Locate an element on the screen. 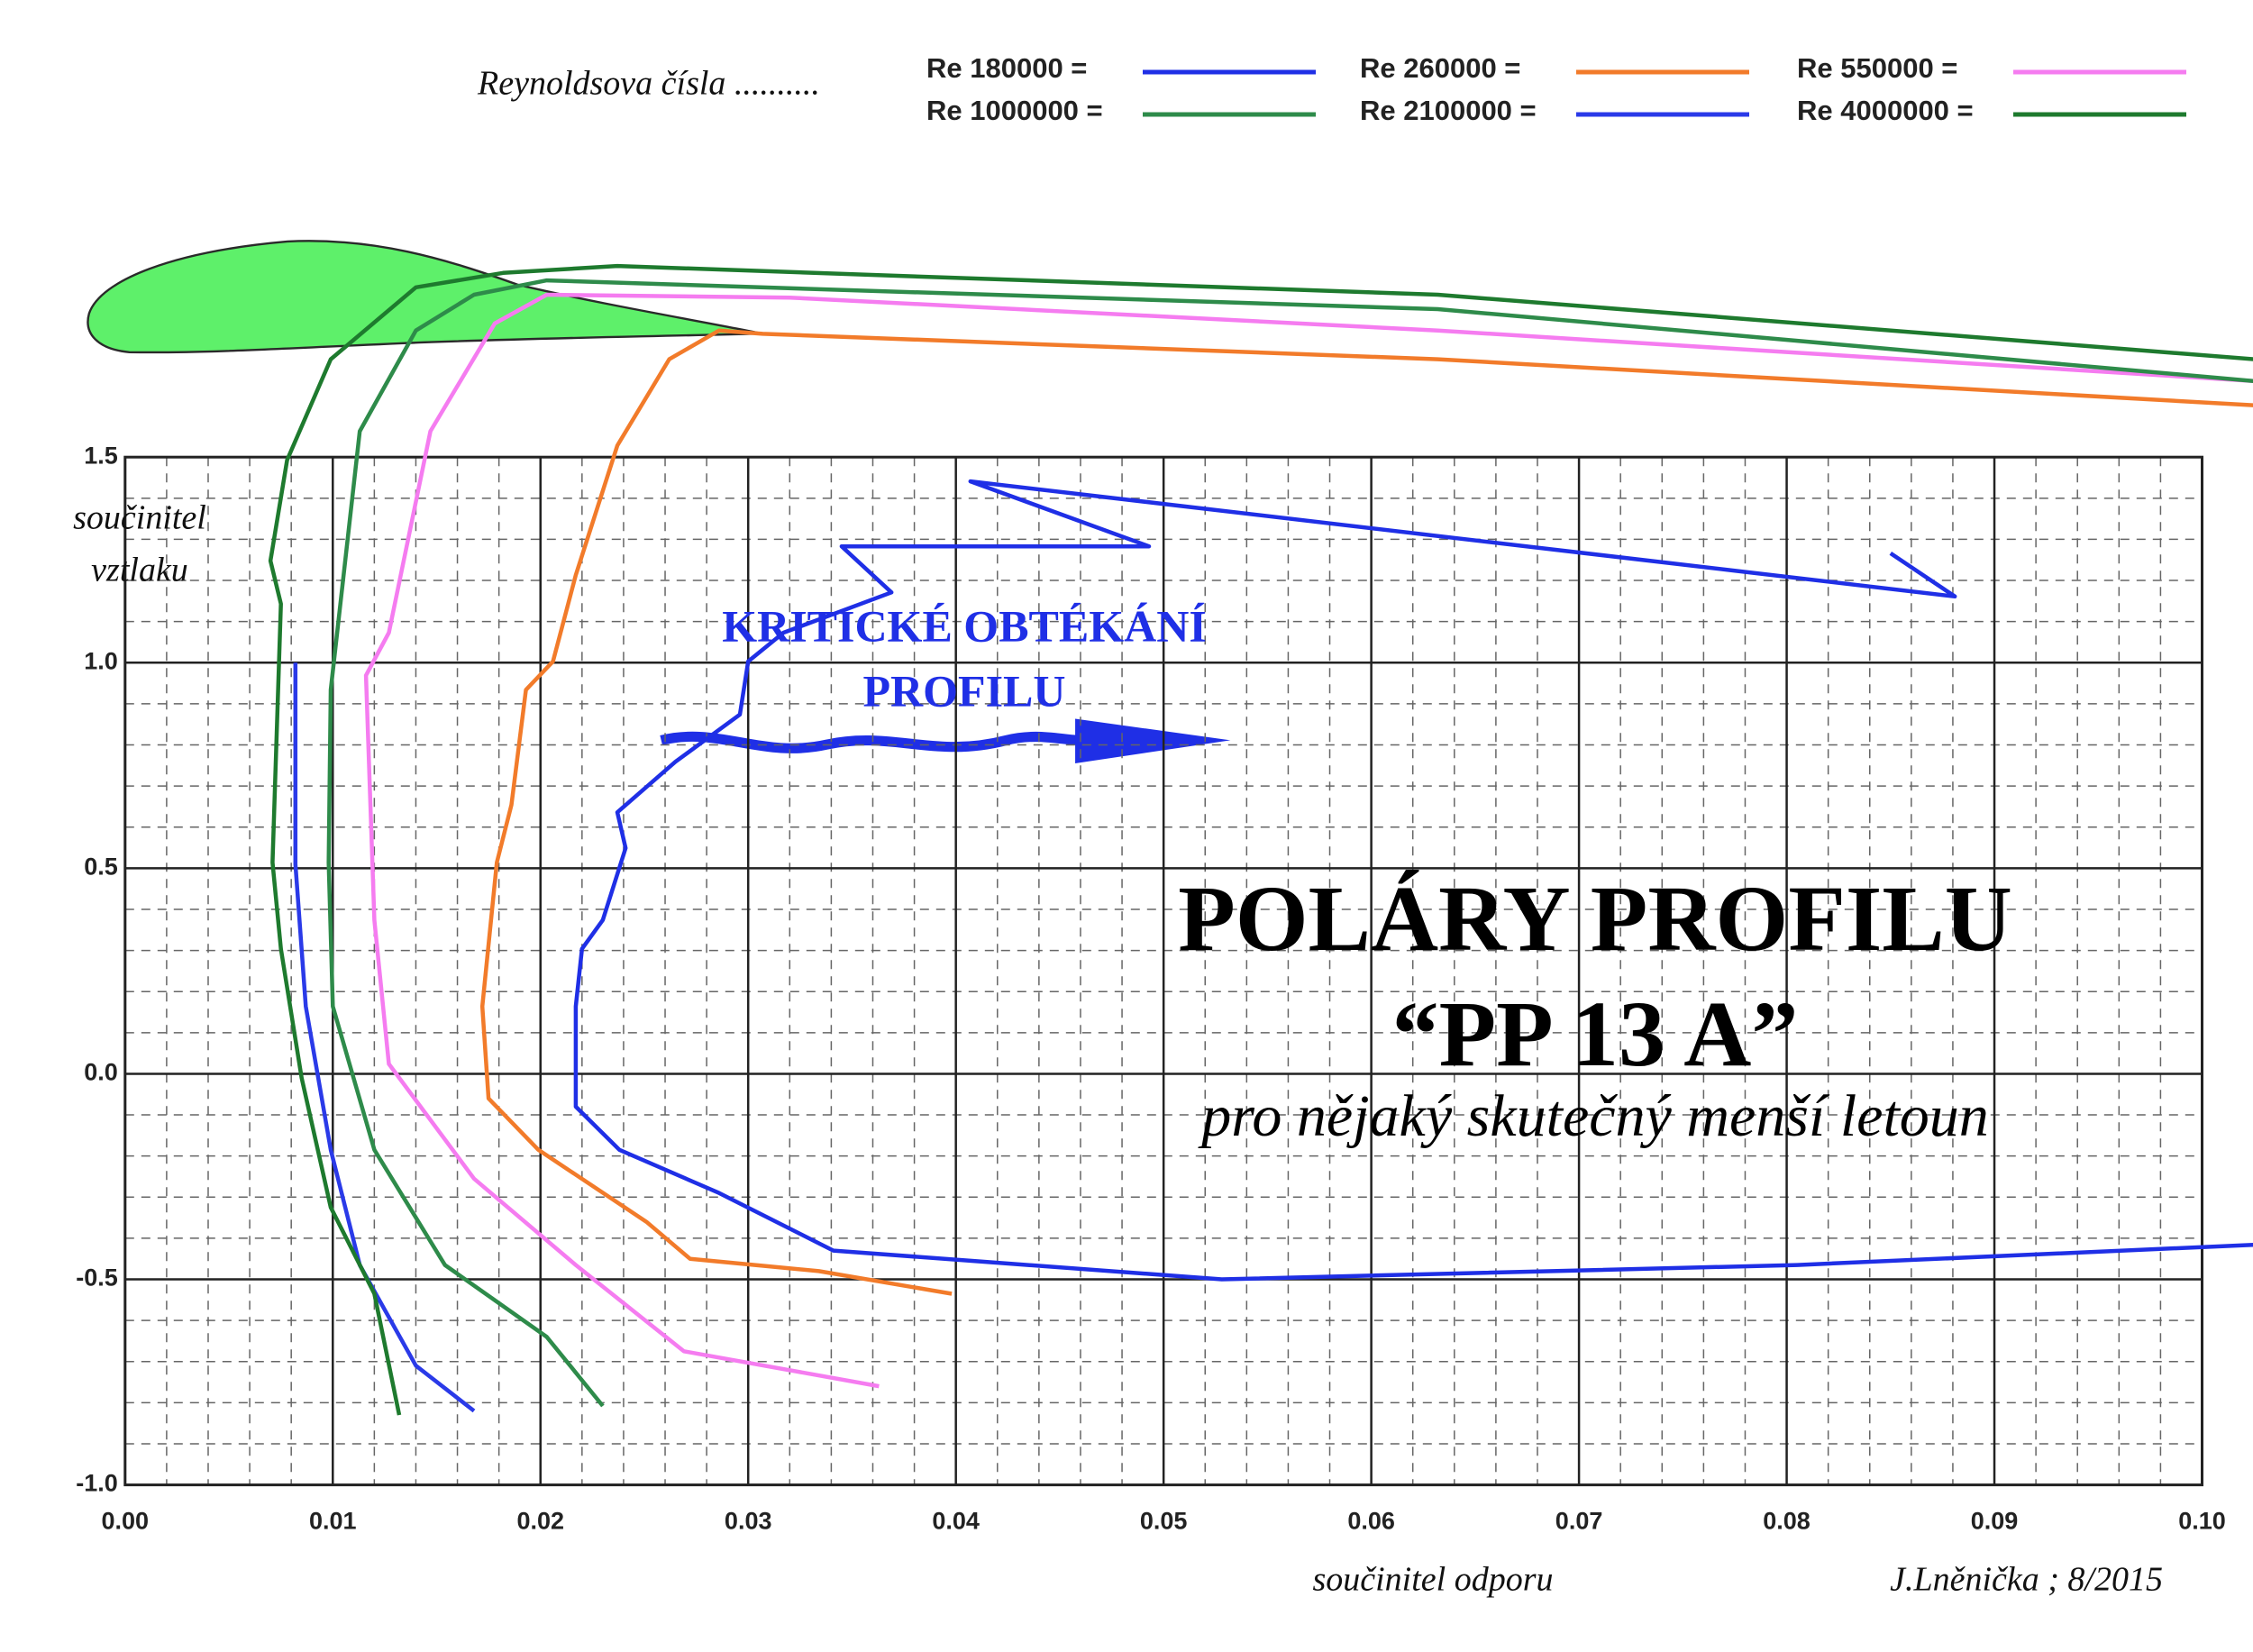  y-tick-label: 1.0 is located at coordinates (101, 660).